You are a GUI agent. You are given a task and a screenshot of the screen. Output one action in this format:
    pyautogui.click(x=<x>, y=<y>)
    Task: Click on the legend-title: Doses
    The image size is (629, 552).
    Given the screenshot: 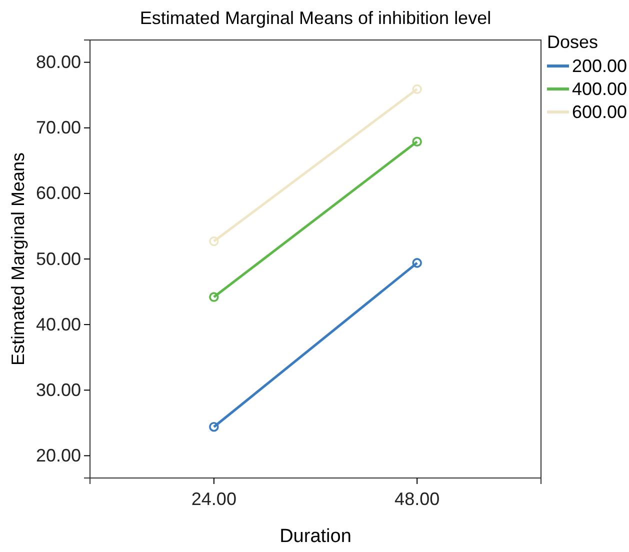 What is the action you would take?
    pyautogui.click(x=572, y=42)
    